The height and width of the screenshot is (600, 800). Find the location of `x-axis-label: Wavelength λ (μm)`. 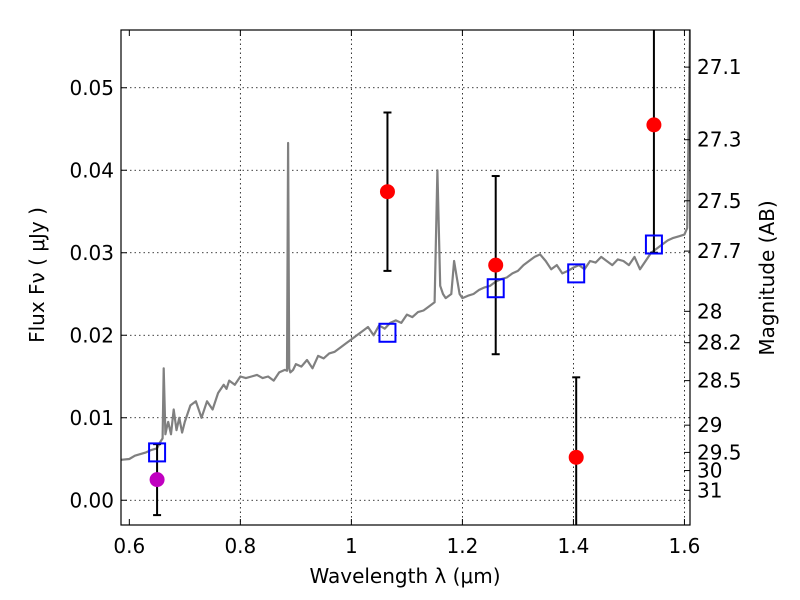

x-axis-label: Wavelength λ (μm) is located at coordinates (404, 576).